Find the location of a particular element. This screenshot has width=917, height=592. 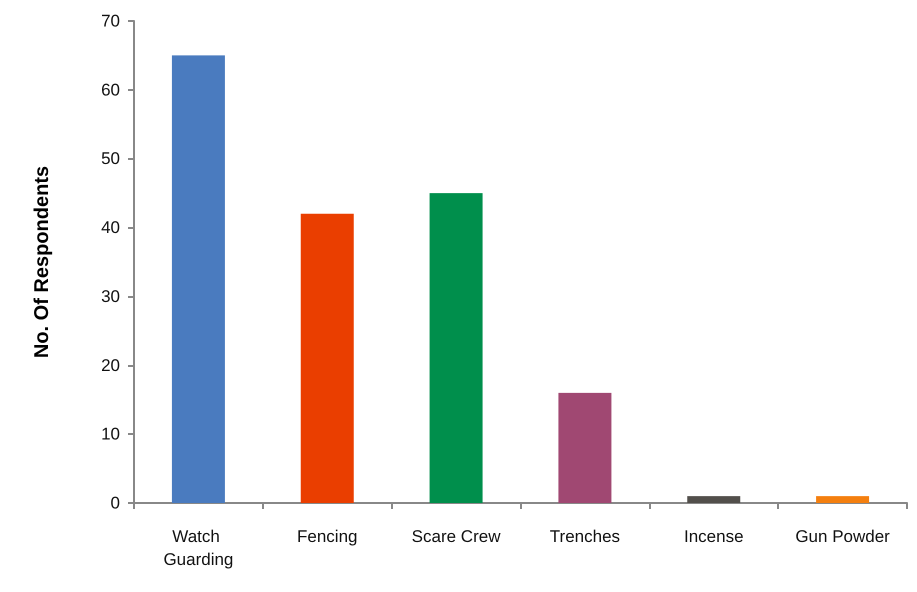

y-tick-label: 10 is located at coordinates (110, 434).